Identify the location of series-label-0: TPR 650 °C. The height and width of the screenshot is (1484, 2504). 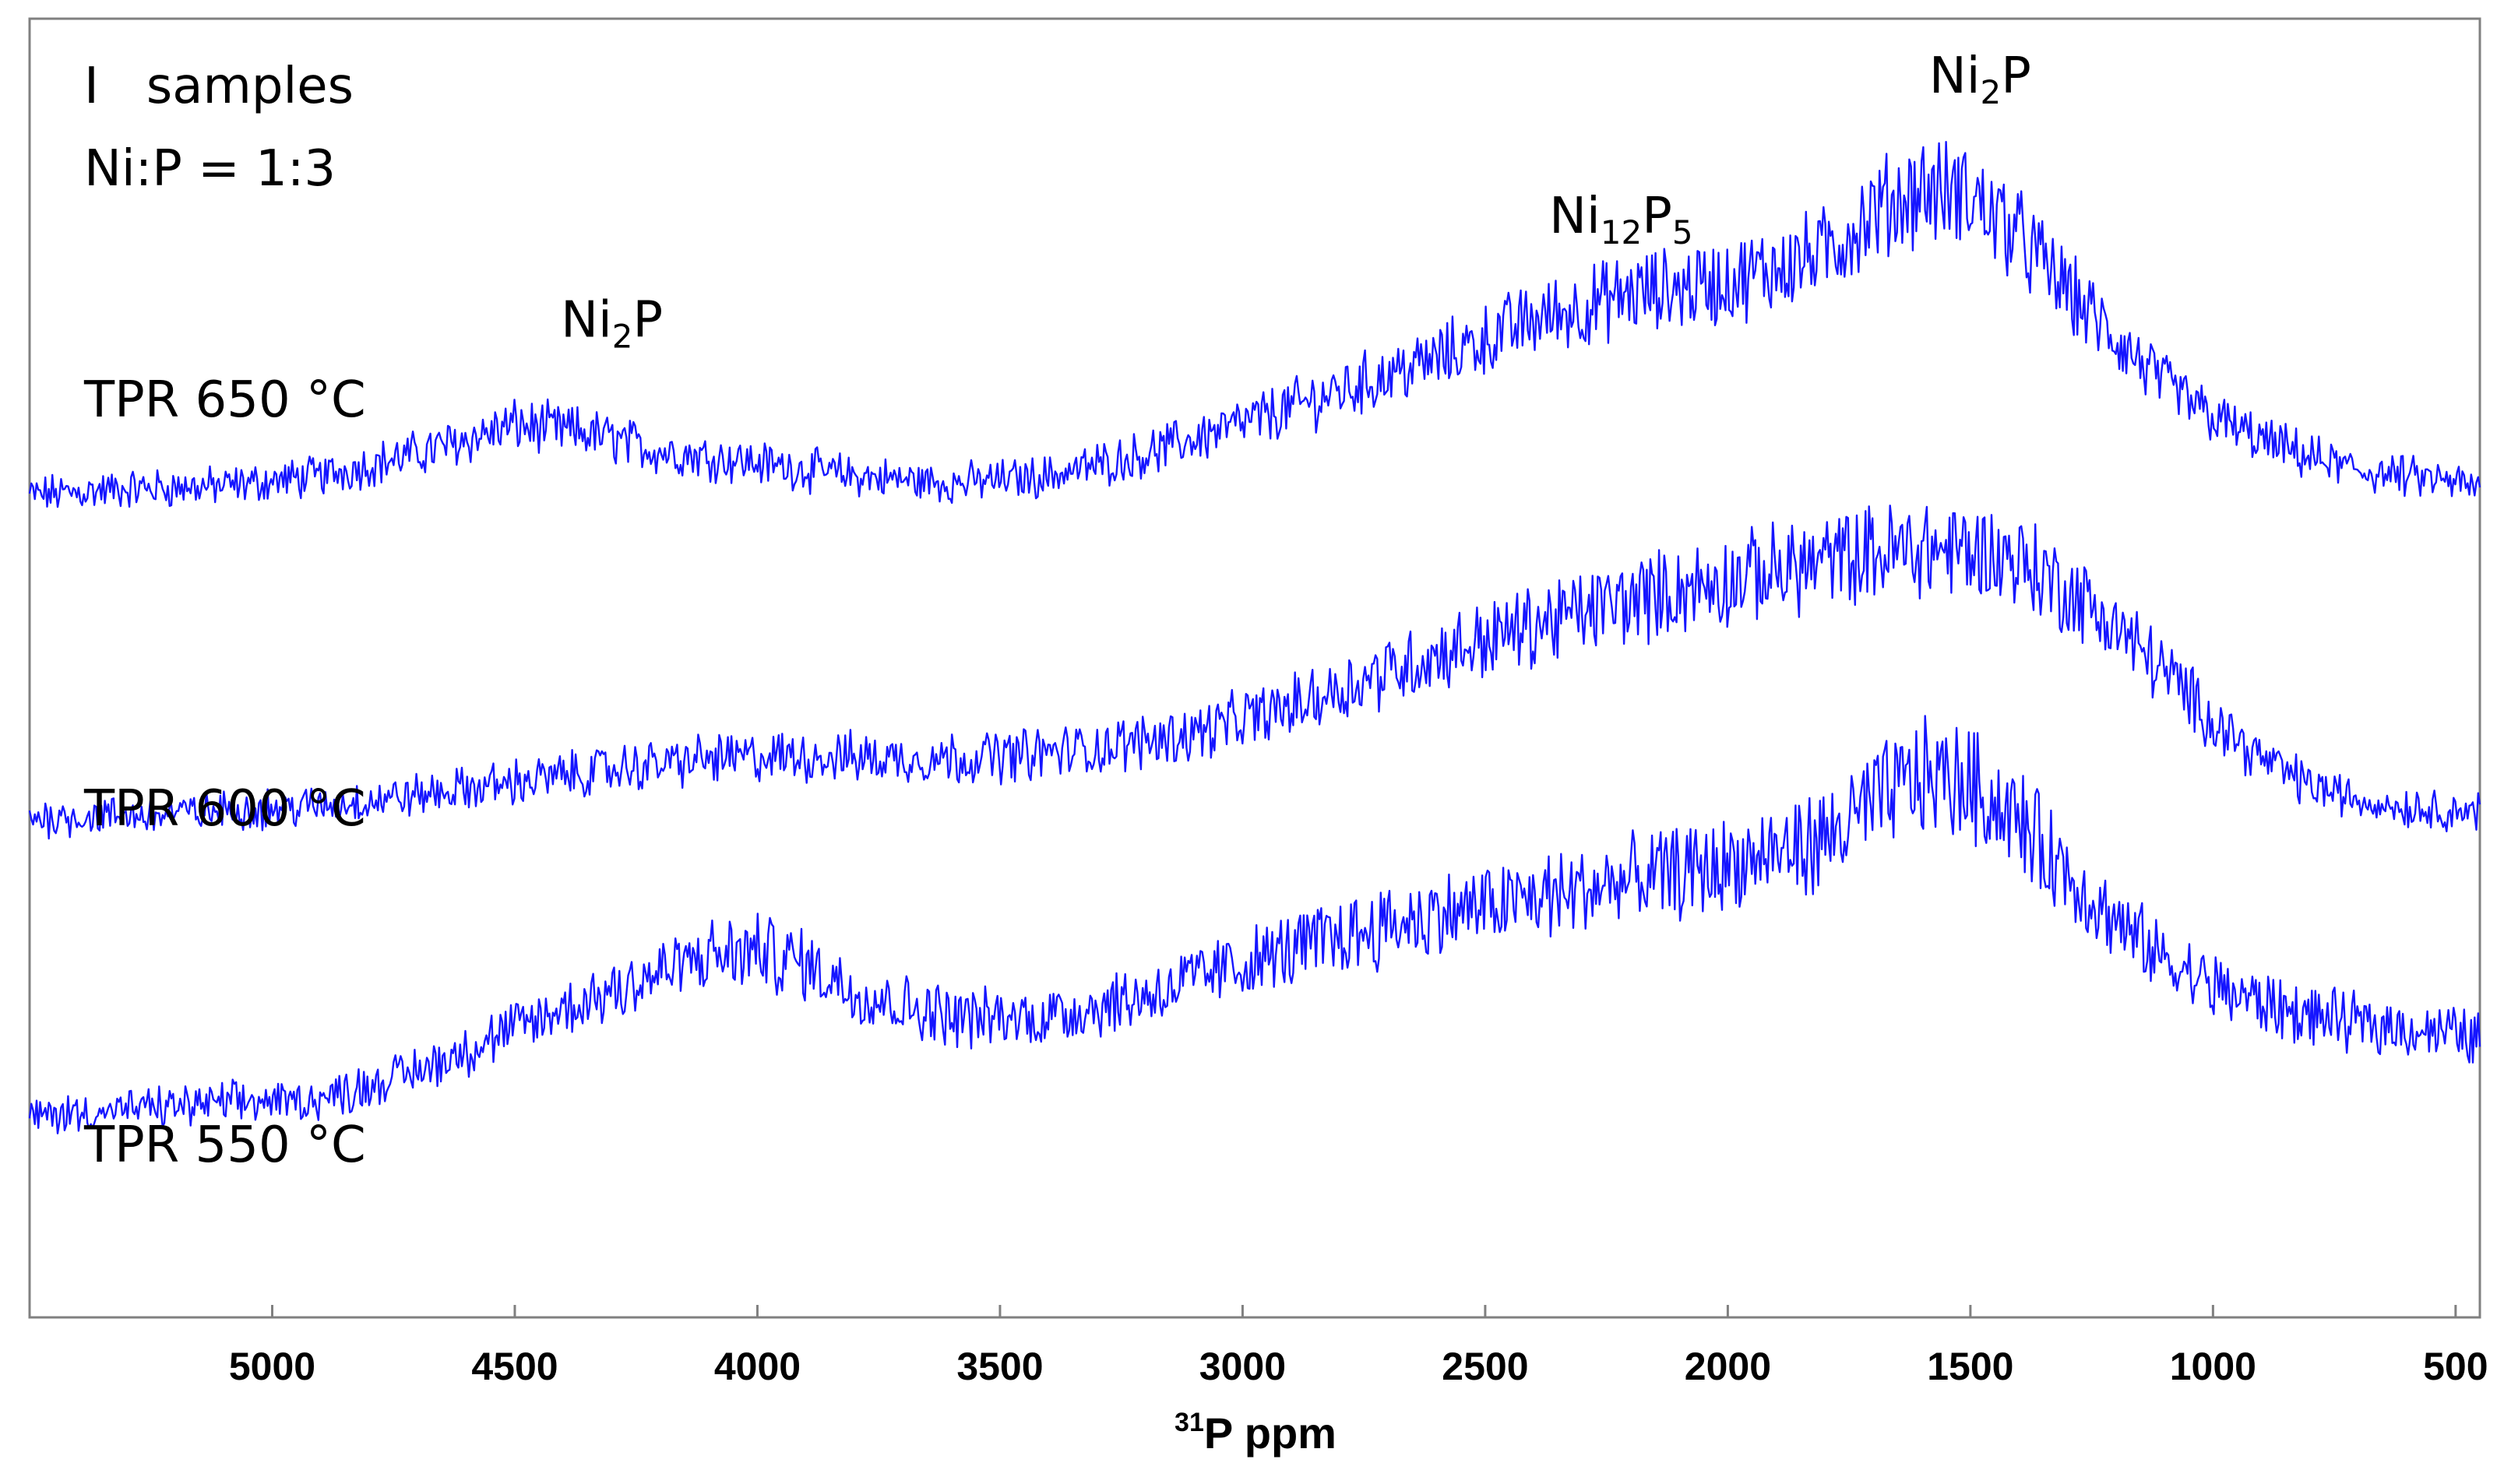
(225, 400).